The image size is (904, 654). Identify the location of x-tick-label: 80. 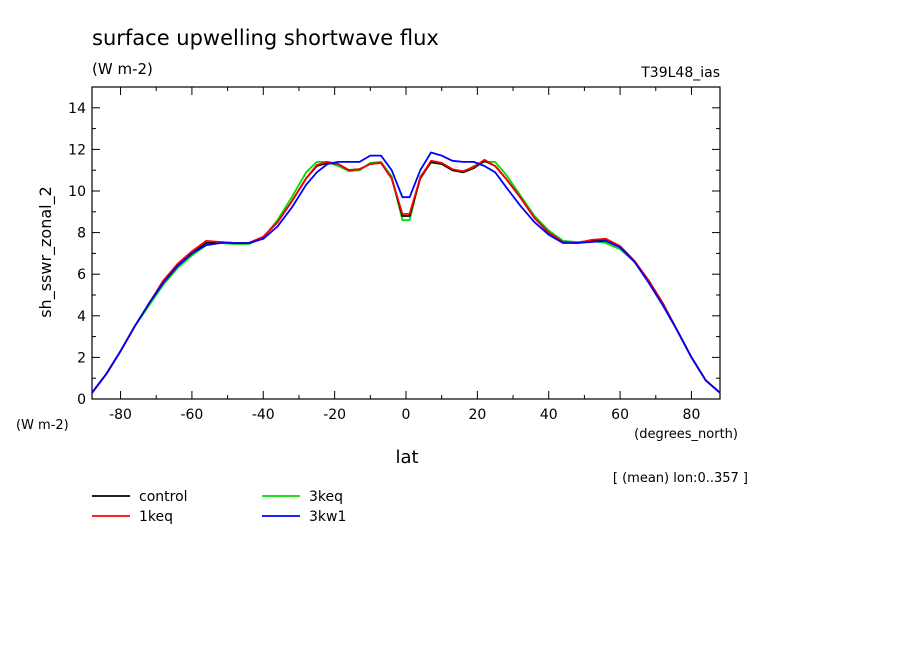
(692, 415).